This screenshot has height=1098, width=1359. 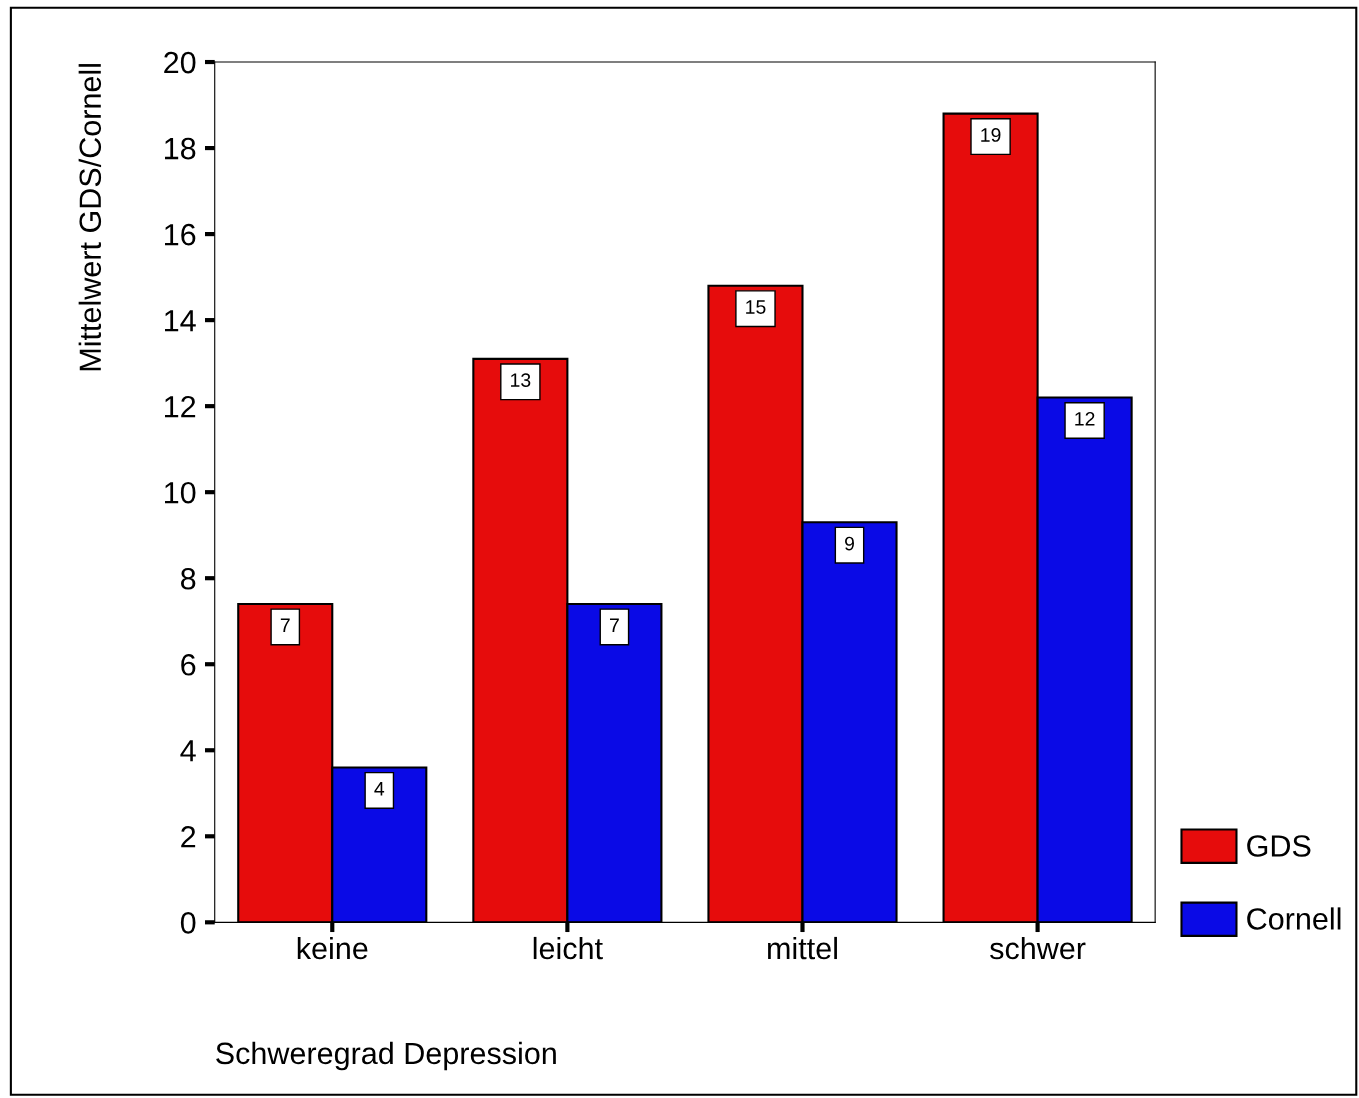 I want to click on x-axis-title: Schweregrad Depression, so click(x=386, y=1056).